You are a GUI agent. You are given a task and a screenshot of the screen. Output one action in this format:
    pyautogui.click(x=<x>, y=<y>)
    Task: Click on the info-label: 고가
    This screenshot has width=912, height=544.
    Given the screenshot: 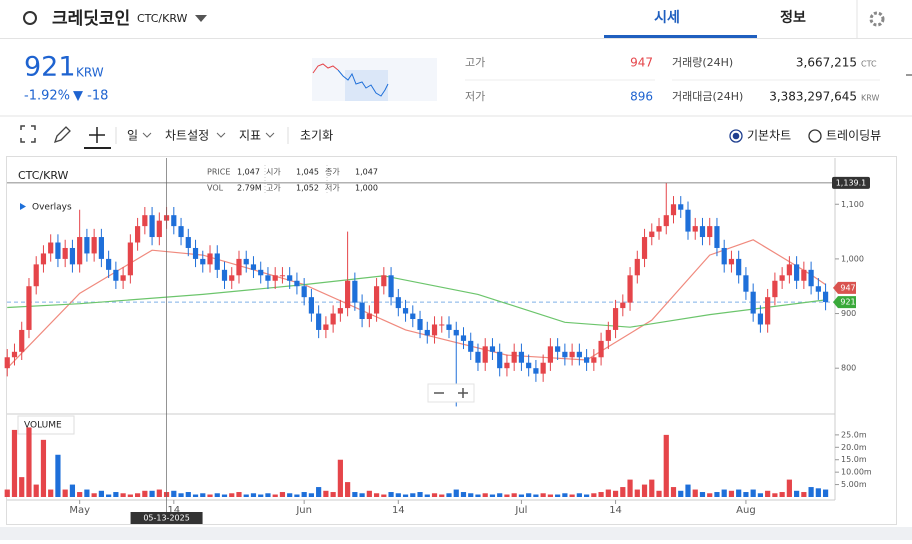 What is the action you would take?
    pyautogui.click(x=273, y=188)
    